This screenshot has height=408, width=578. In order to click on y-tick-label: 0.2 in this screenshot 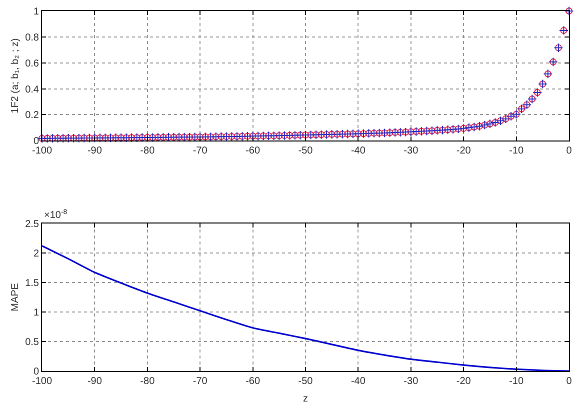, I will do `click(32, 116)`.